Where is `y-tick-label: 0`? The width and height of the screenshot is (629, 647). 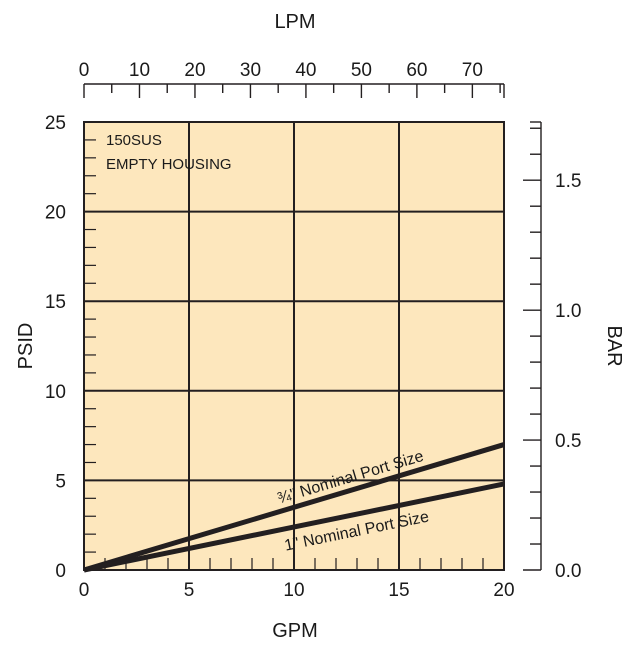 y-tick-label: 0 is located at coordinates (60, 571).